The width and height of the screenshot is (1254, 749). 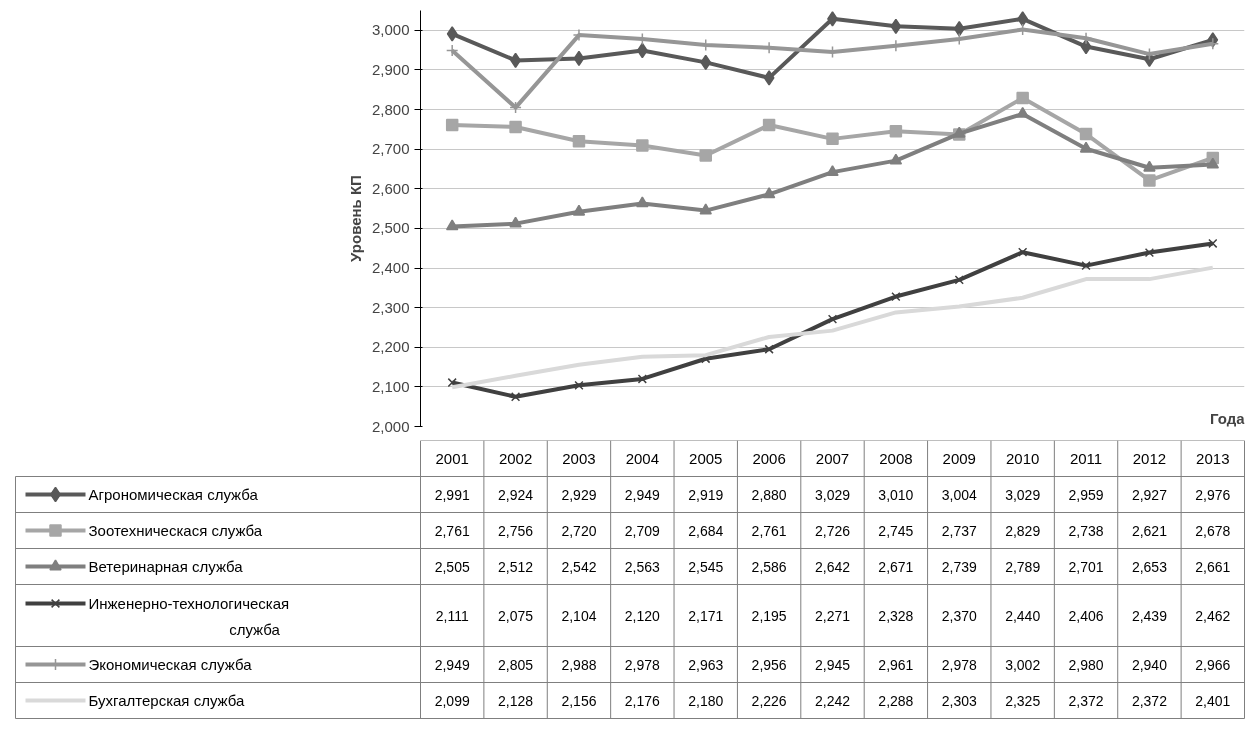 What do you see at coordinates (1213, 664) in the screenshot?
I see `data-label: 2,966` at bounding box center [1213, 664].